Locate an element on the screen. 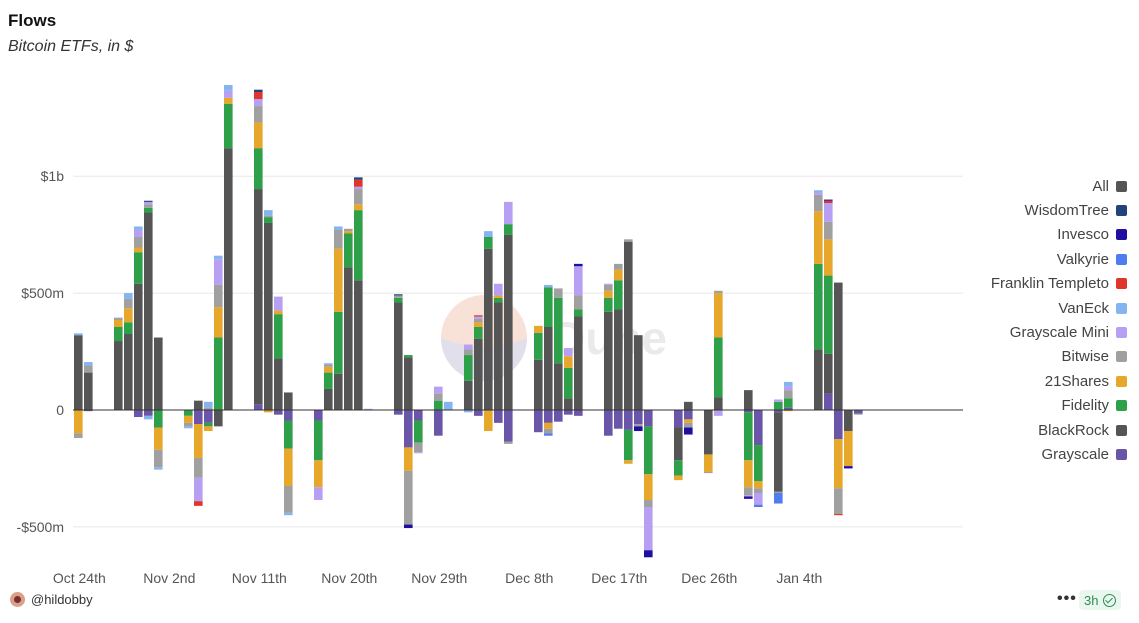 The width and height of the screenshot is (1139, 623). legend-item-invesco: Invesco is located at coordinates (1017, 235).